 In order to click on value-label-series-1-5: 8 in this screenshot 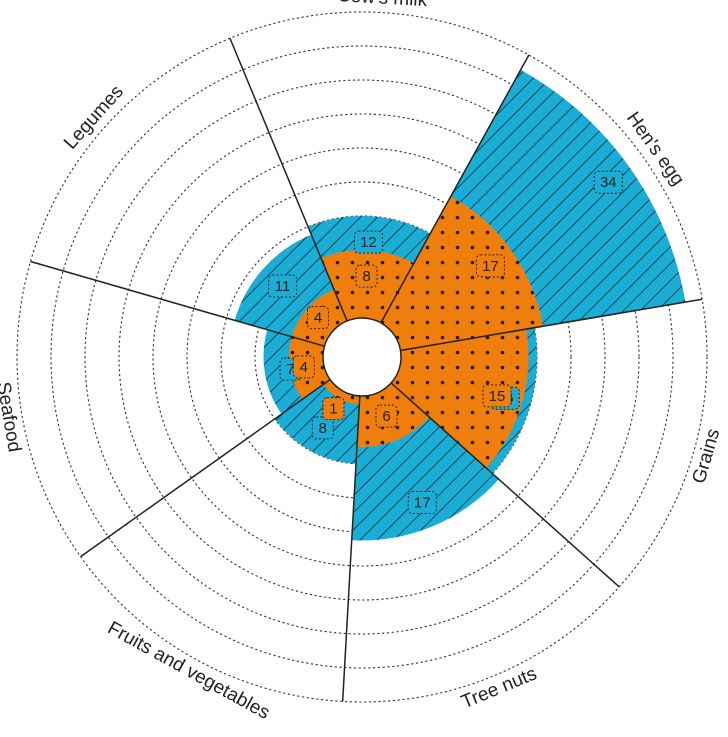, I will do `click(322, 428)`.